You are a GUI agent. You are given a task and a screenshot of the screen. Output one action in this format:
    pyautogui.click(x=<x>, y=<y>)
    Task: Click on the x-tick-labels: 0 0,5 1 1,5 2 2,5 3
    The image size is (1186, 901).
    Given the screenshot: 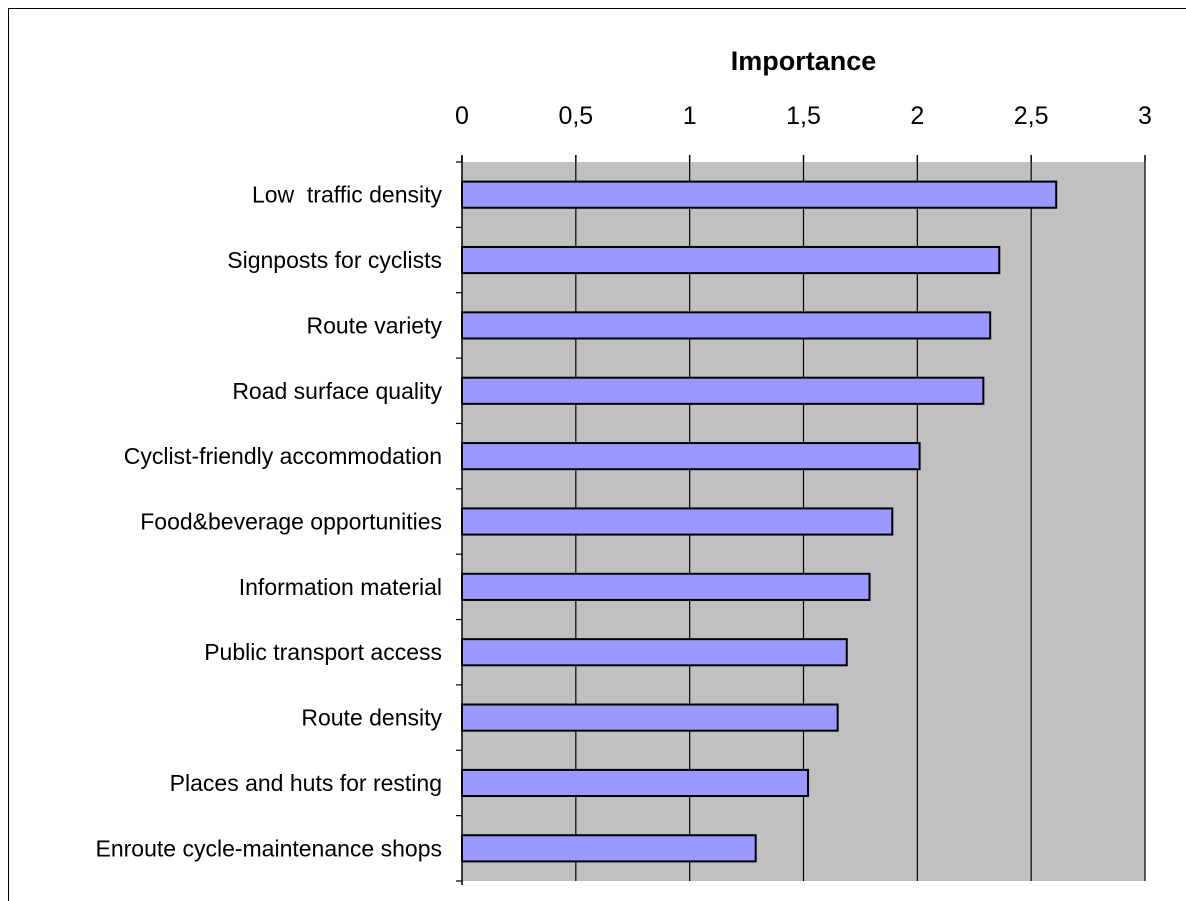 What is the action you would take?
    pyautogui.click(x=803, y=116)
    